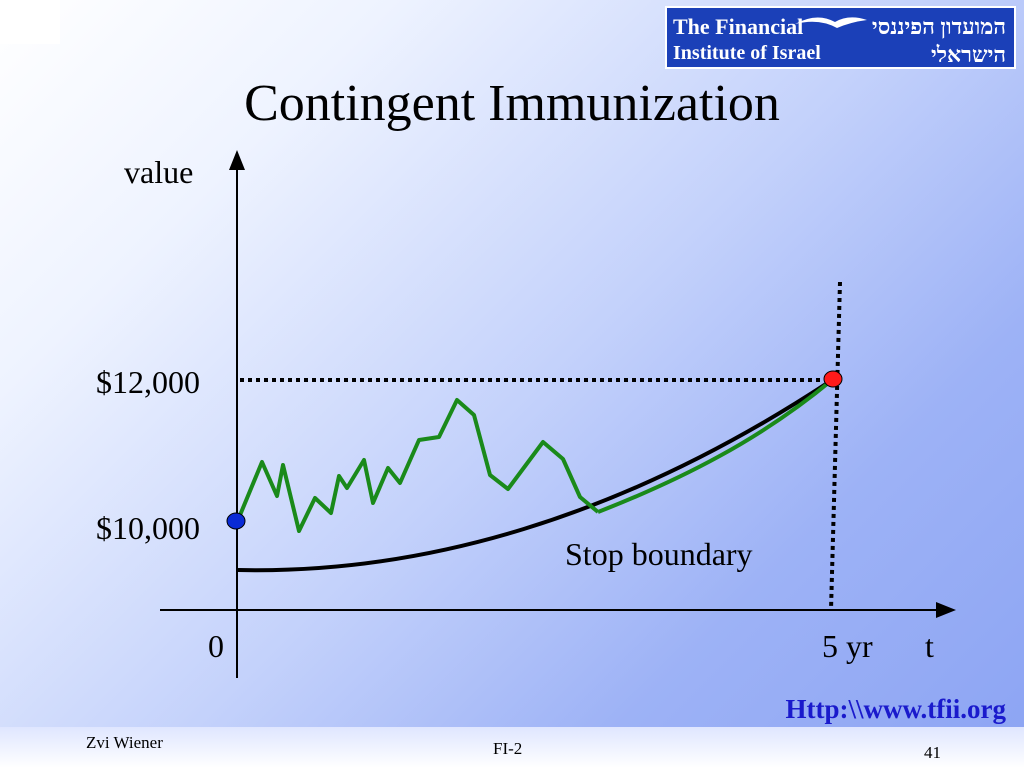 Image resolution: width=1024 pixels, height=768 pixels. What do you see at coordinates (418, 465) in the screenshot?
I see `portfolio-value-path` at bounding box center [418, 465].